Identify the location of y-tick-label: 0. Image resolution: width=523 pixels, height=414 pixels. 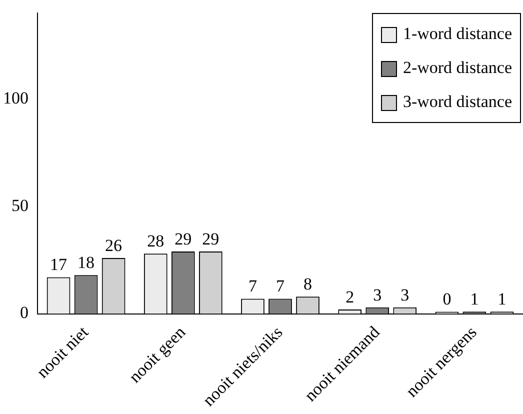
(24, 312).